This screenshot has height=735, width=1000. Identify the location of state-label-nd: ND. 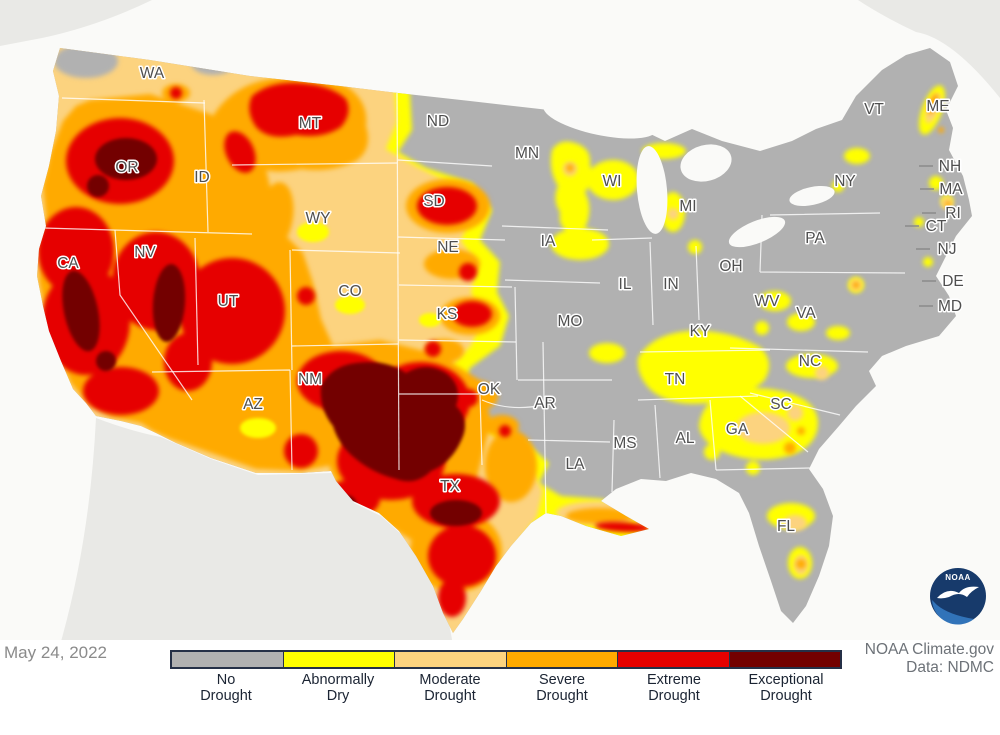
(438, 121).